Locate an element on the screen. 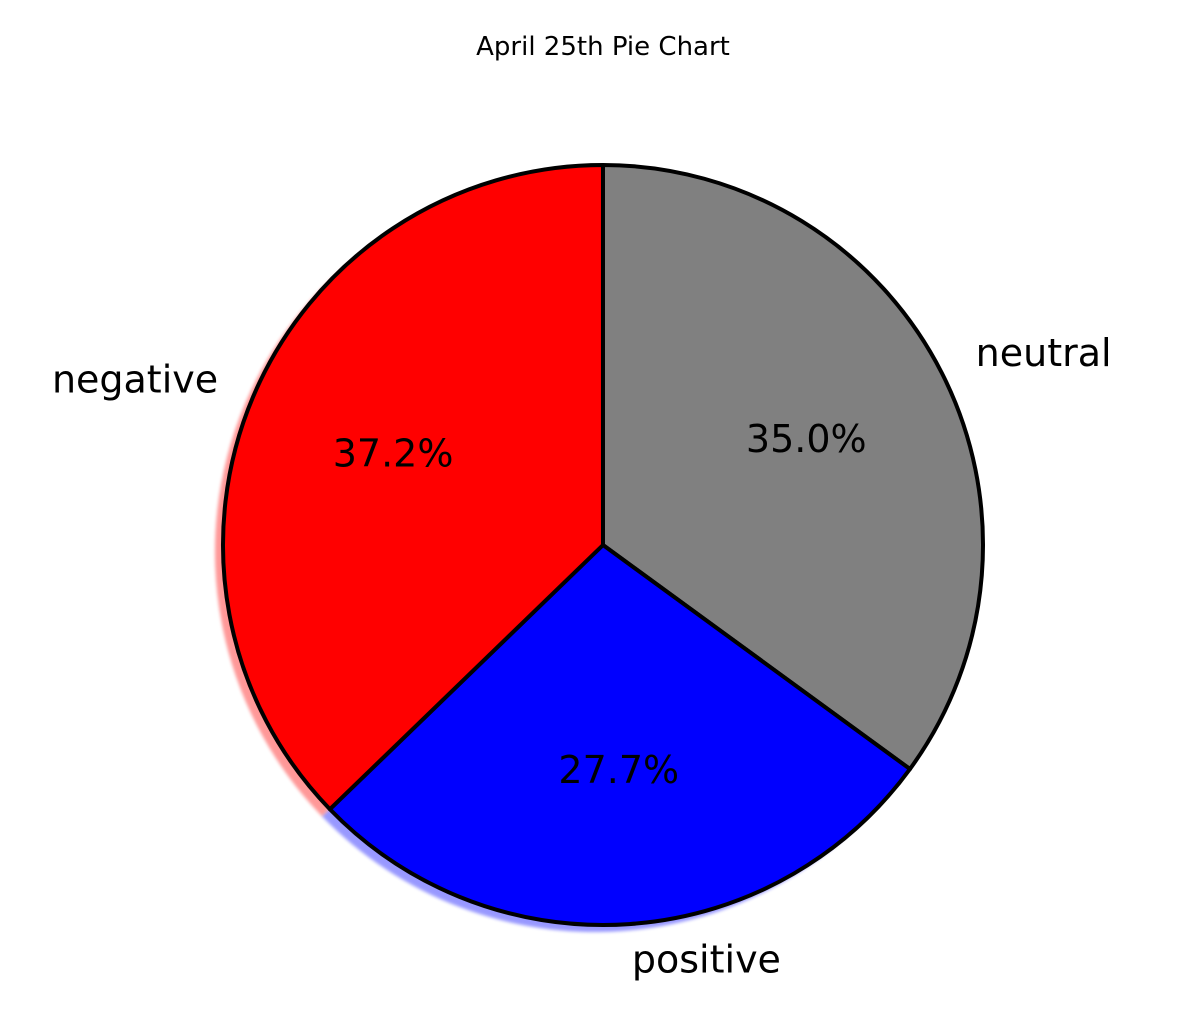  pct-label-positive: 27.7% is located at coordinates (618, 770).